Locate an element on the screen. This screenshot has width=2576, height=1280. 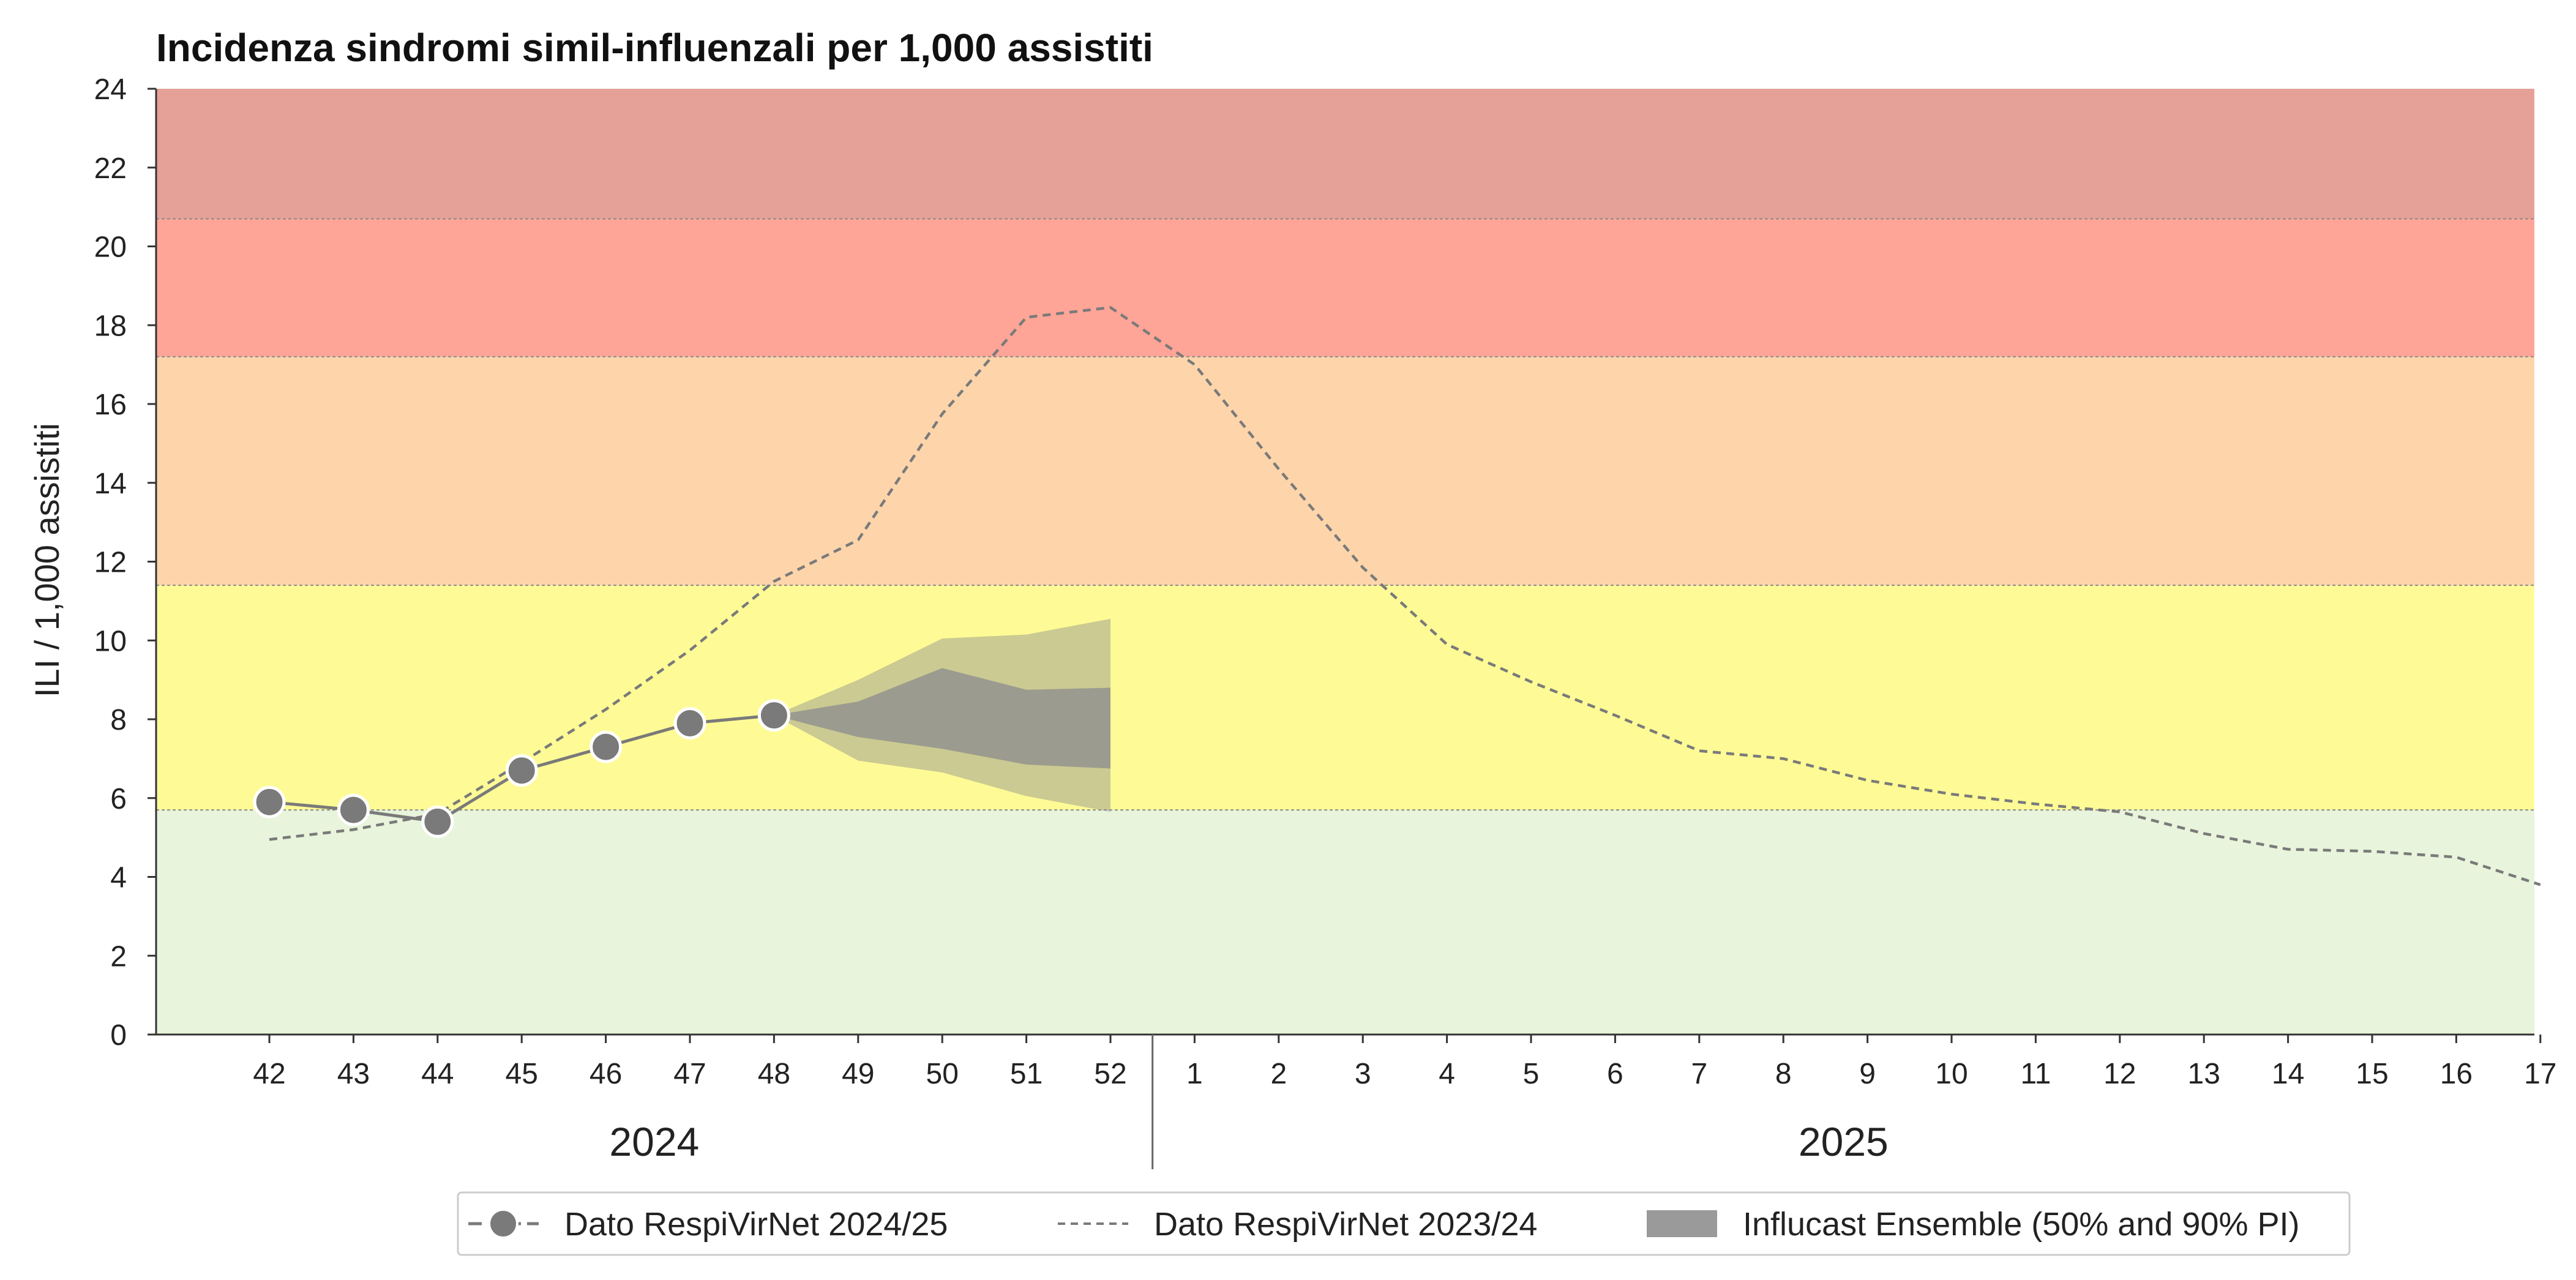
x-tick-label-7: 49 is located at coordinates (858, 1074).